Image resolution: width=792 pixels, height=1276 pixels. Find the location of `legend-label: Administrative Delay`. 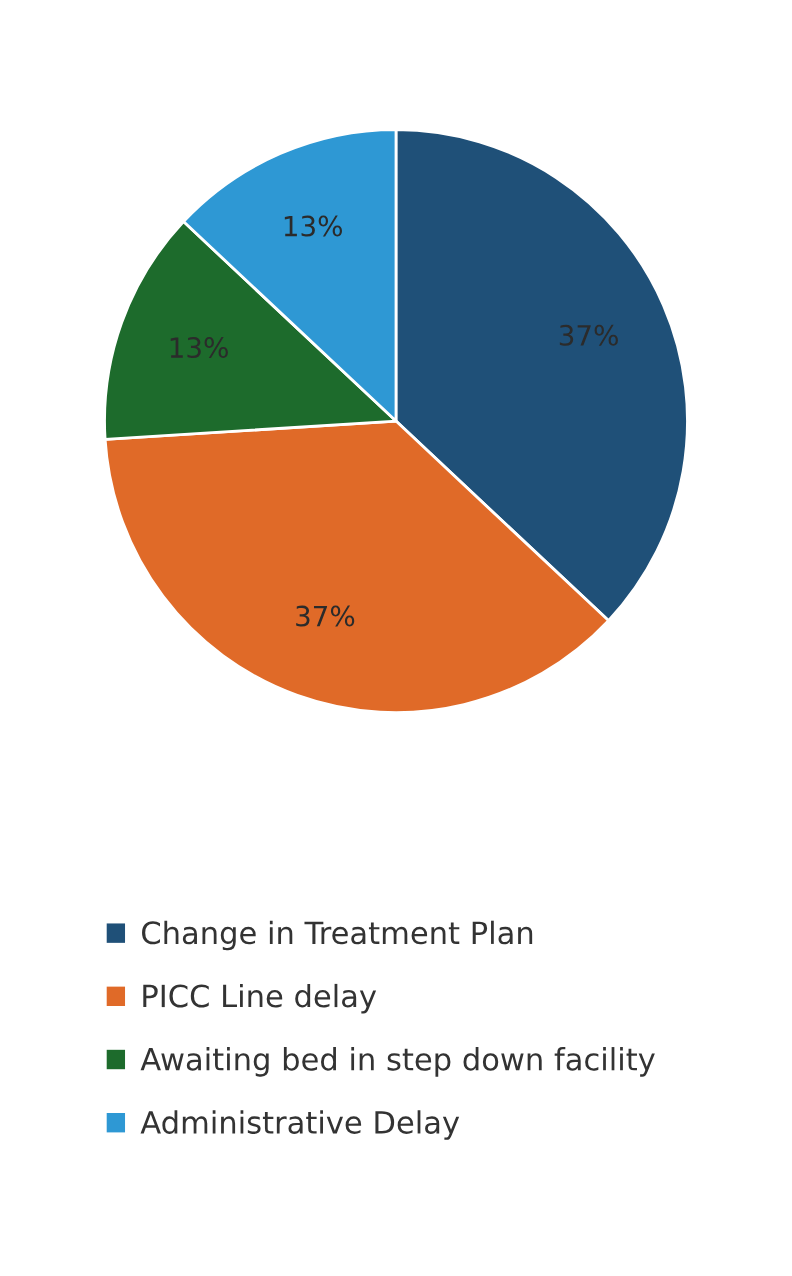

legend-label: Administrative Delay is located at coordinates (300, 1125).